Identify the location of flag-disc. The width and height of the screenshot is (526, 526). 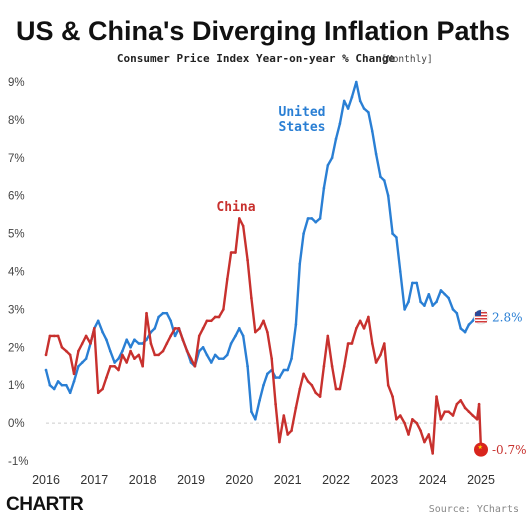
(481, 449).